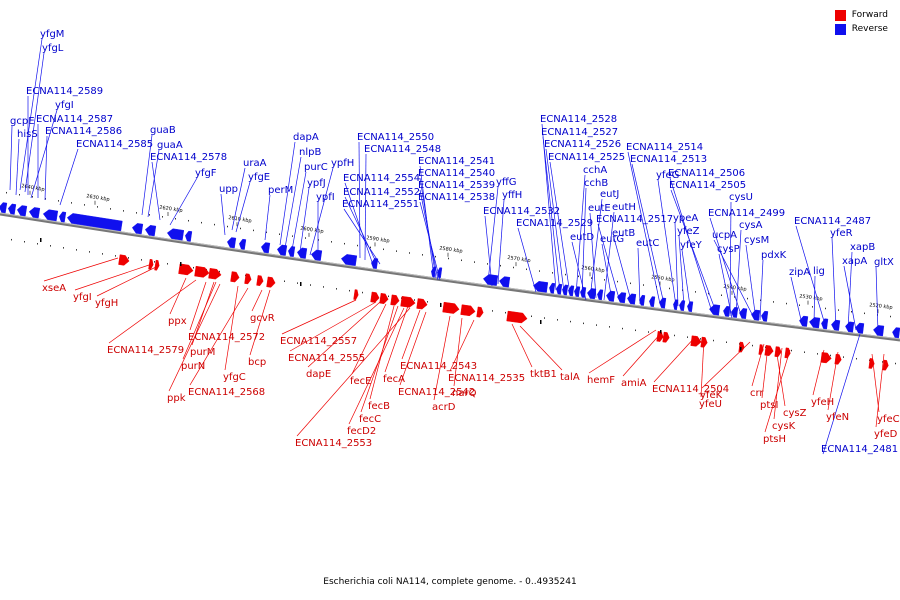  What do you see at coordinates (667, 175) in the screenshot?
I see `reverse-gene-label: yfeG` at bounding box center [667, 175].